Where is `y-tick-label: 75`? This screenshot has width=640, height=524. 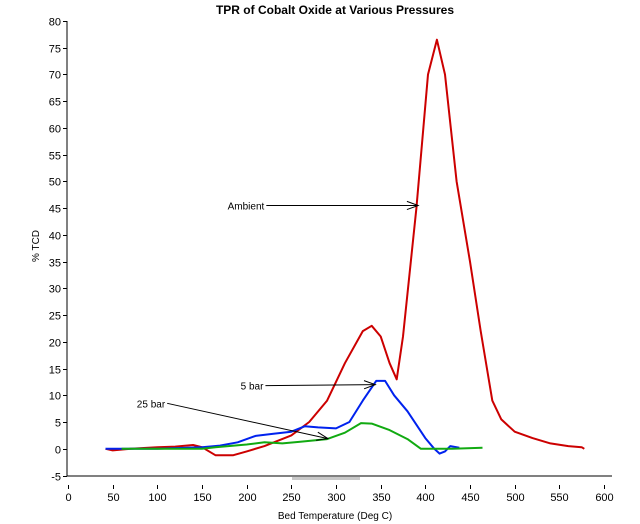
y-tick-label: 75 is located at coordinates (55, 50).